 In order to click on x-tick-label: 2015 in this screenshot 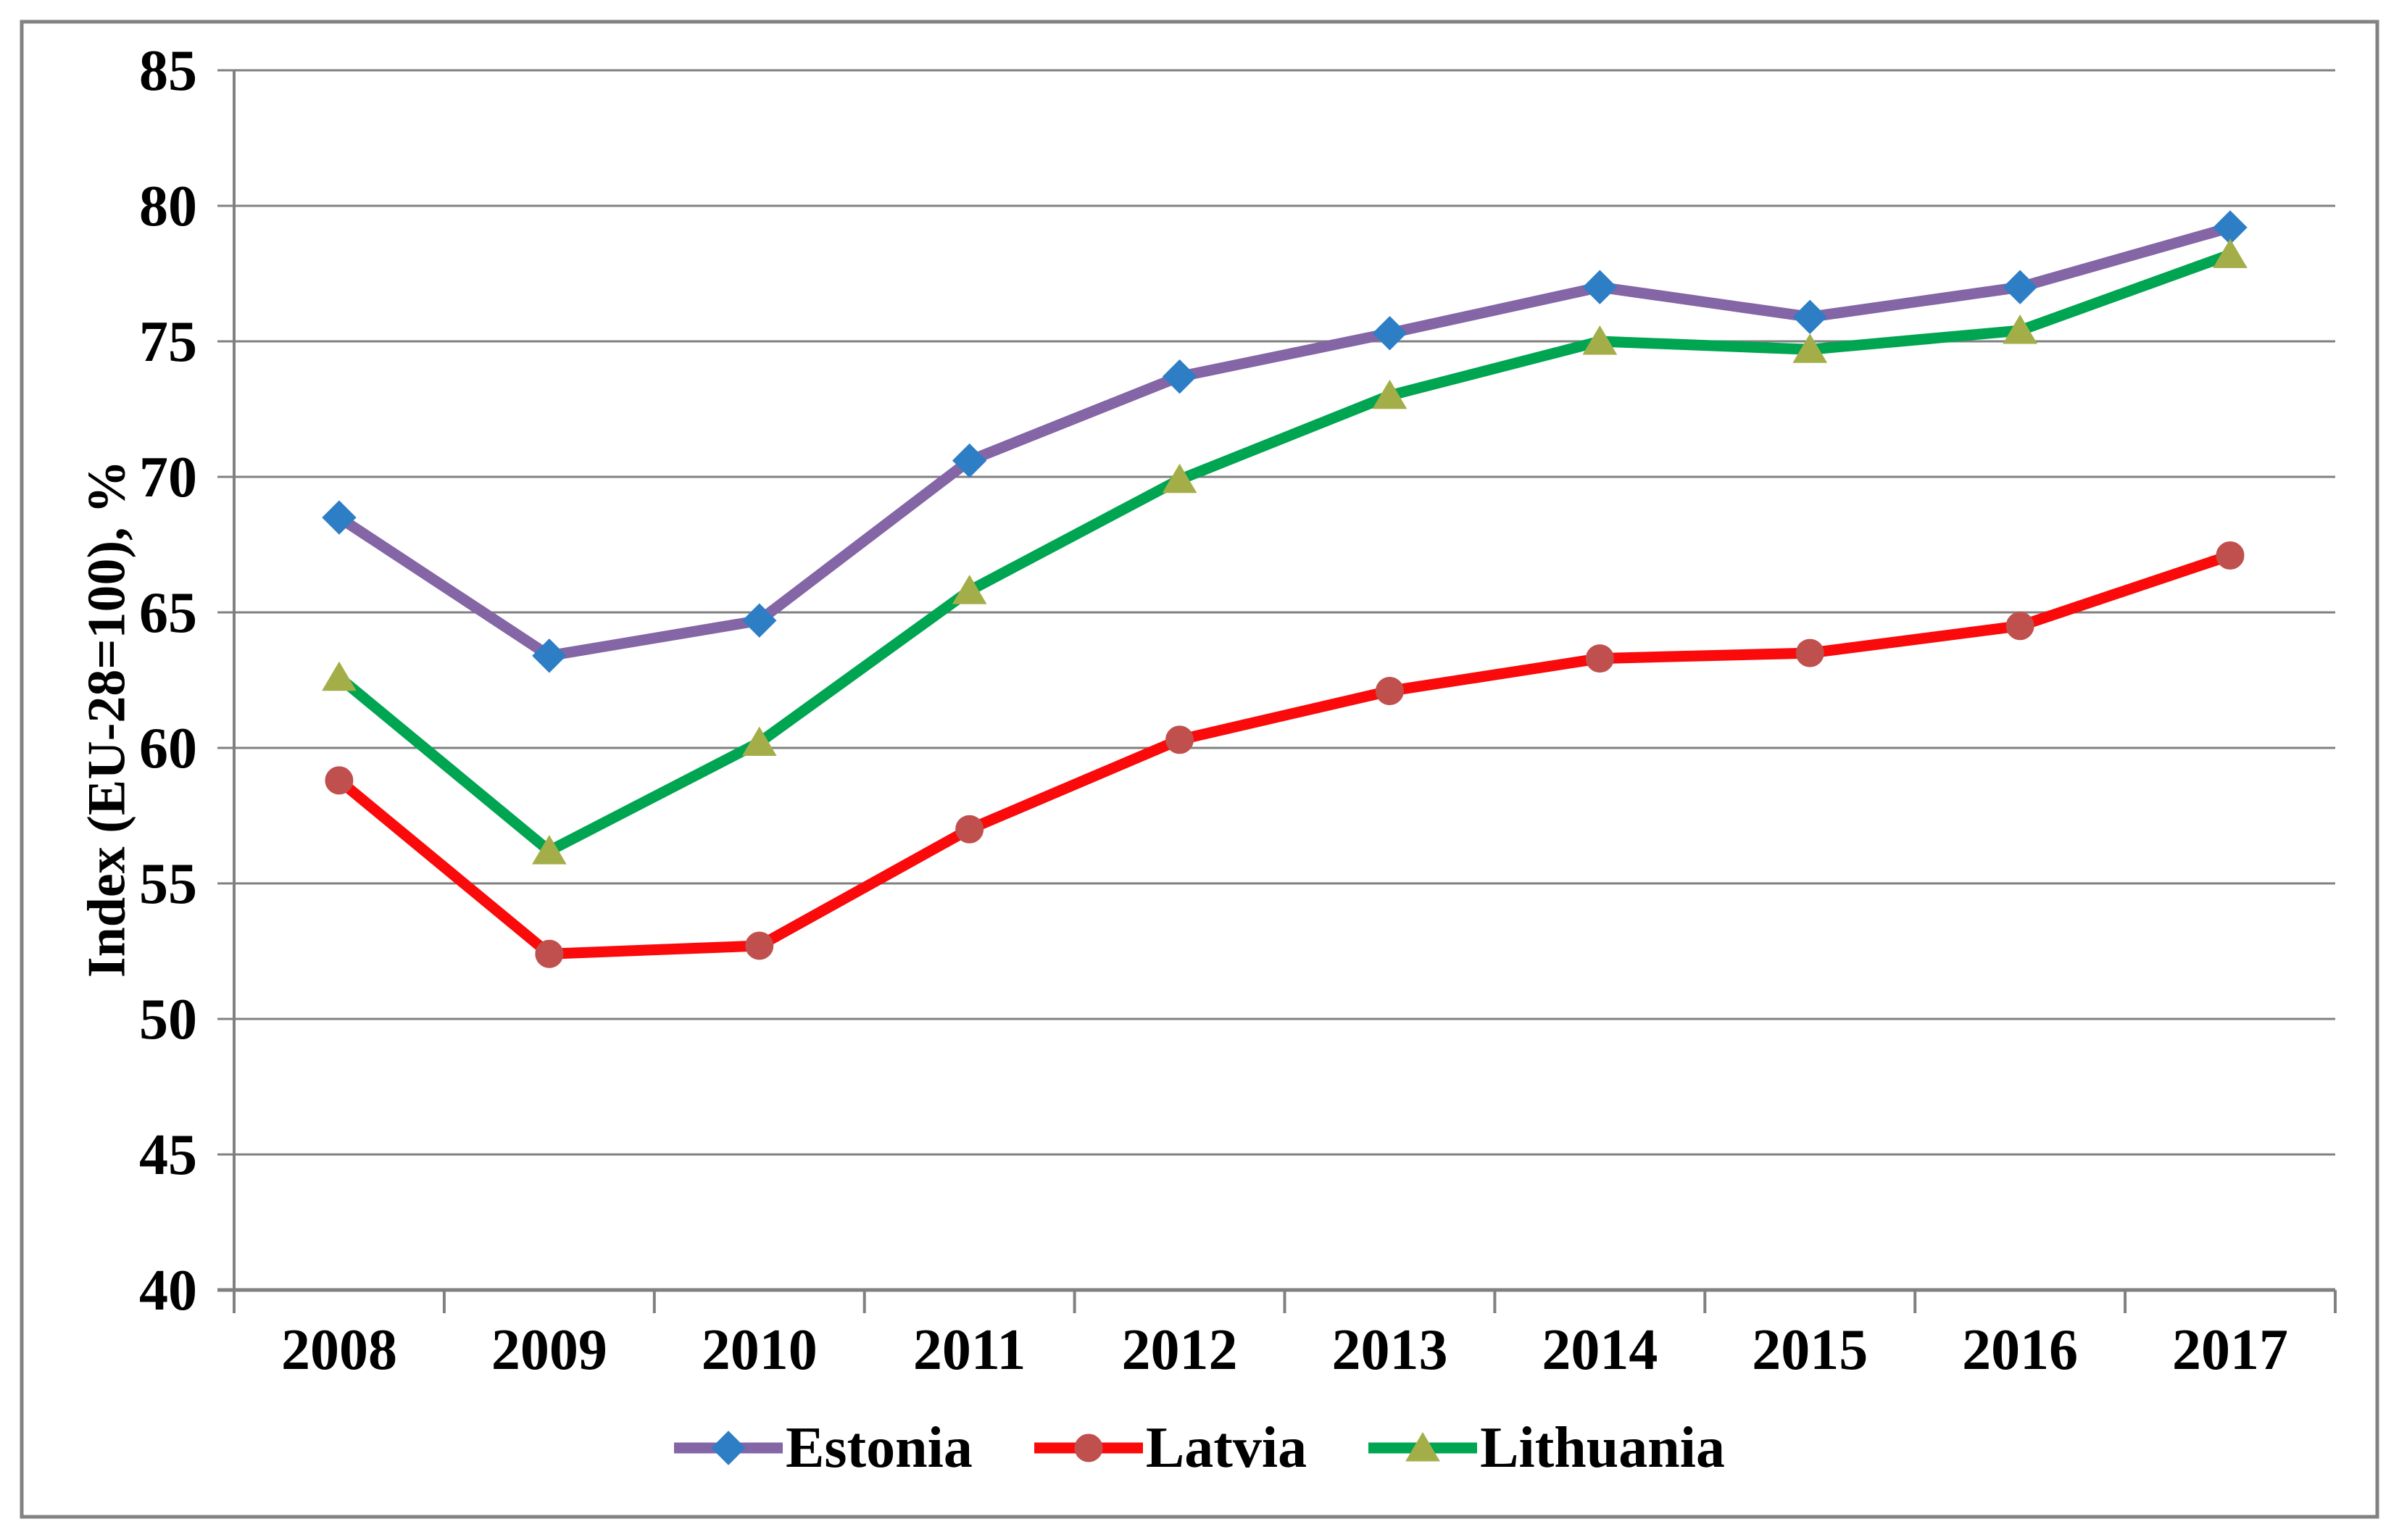, I will do `click(1810, 1350)`.